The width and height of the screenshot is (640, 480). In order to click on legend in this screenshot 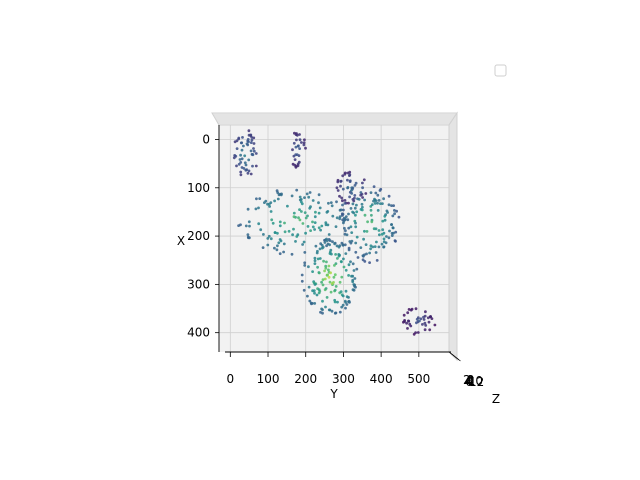, I will do `click(500, 70)`.